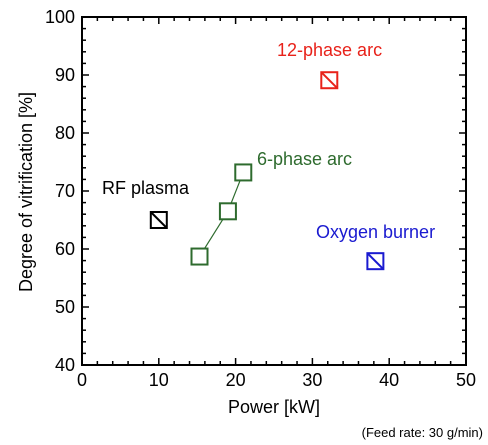 This screenshot has height=445, width=488. I want to click on x-tick-label: 30, so click(312, 380).